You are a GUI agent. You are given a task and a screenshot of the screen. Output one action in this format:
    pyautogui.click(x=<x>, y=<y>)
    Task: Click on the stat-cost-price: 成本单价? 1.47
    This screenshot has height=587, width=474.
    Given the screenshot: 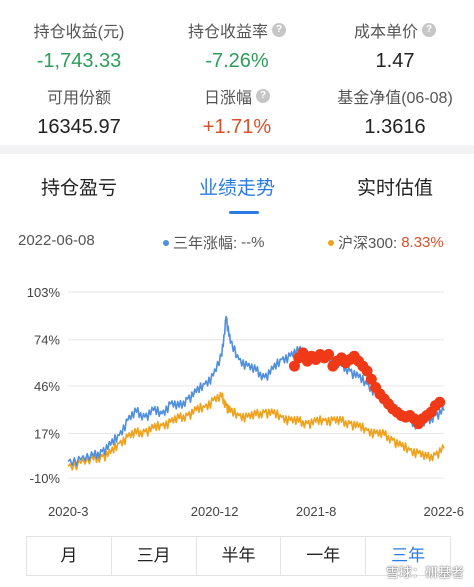 What is the action you would take?
    pyautogui.click(x=395, y=45)
    